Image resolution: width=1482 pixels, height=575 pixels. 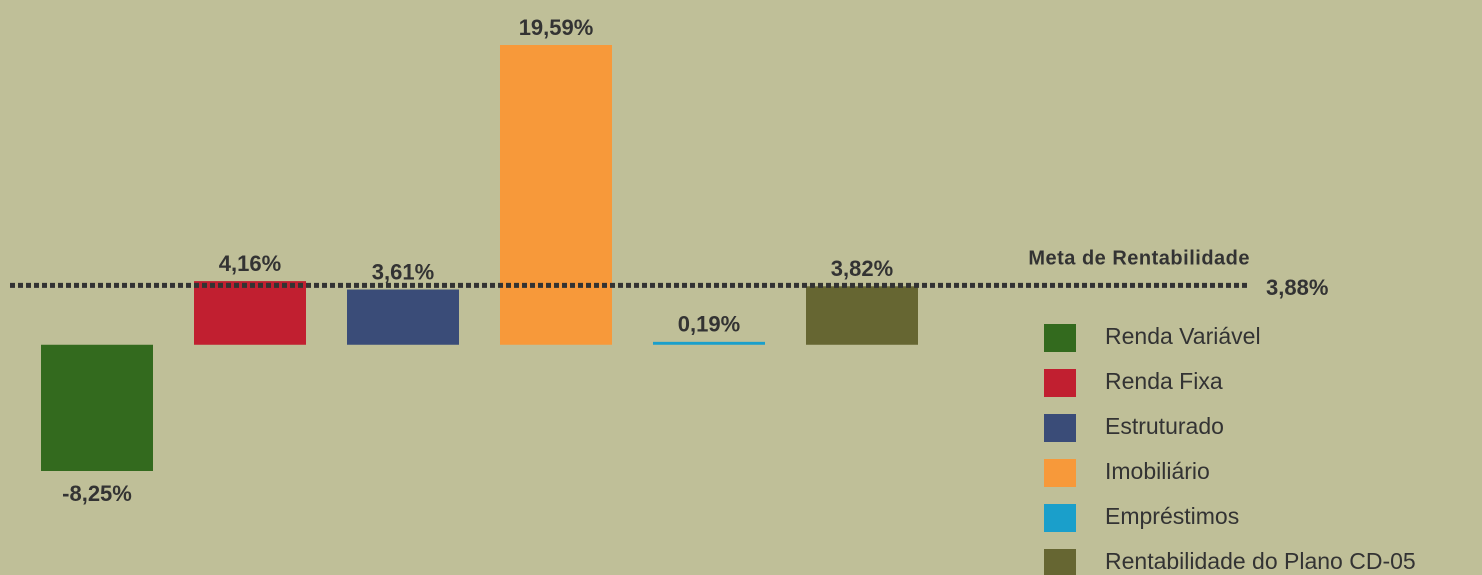 What do you see at coordinates (250, 263) in the screenshot?
I see `data-label: 4,16%` at bounding box center [250, 263].